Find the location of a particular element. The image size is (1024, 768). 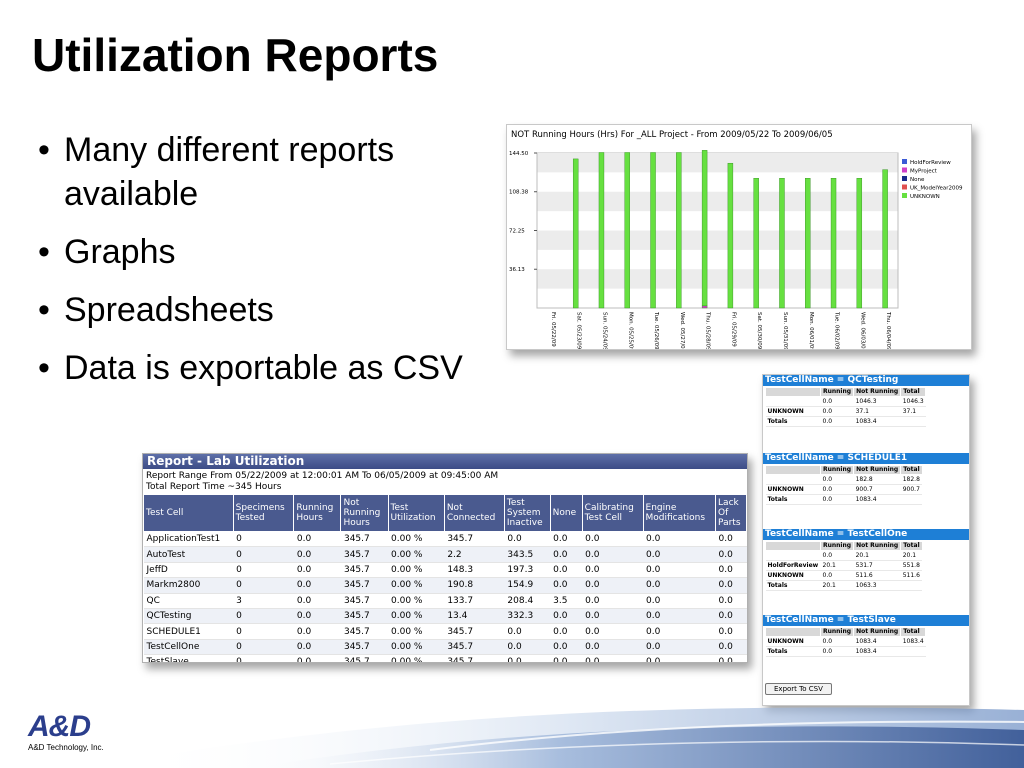

report-column-header: Calibrating Test Cell is located at coordinates (612, 513).